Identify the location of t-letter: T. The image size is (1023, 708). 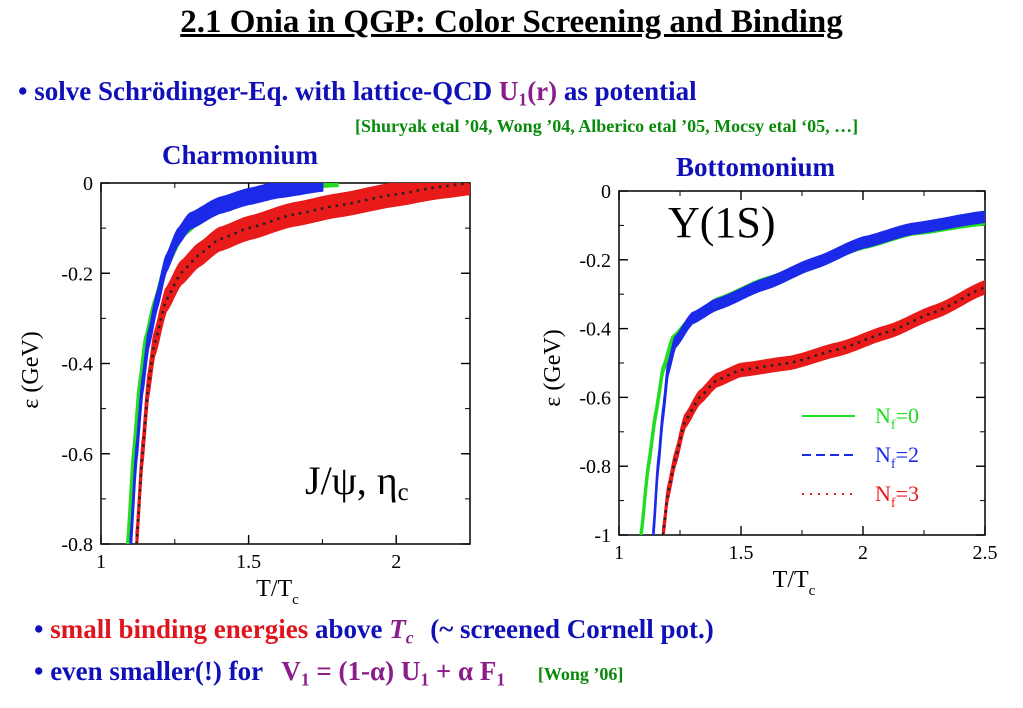
(397, 629).